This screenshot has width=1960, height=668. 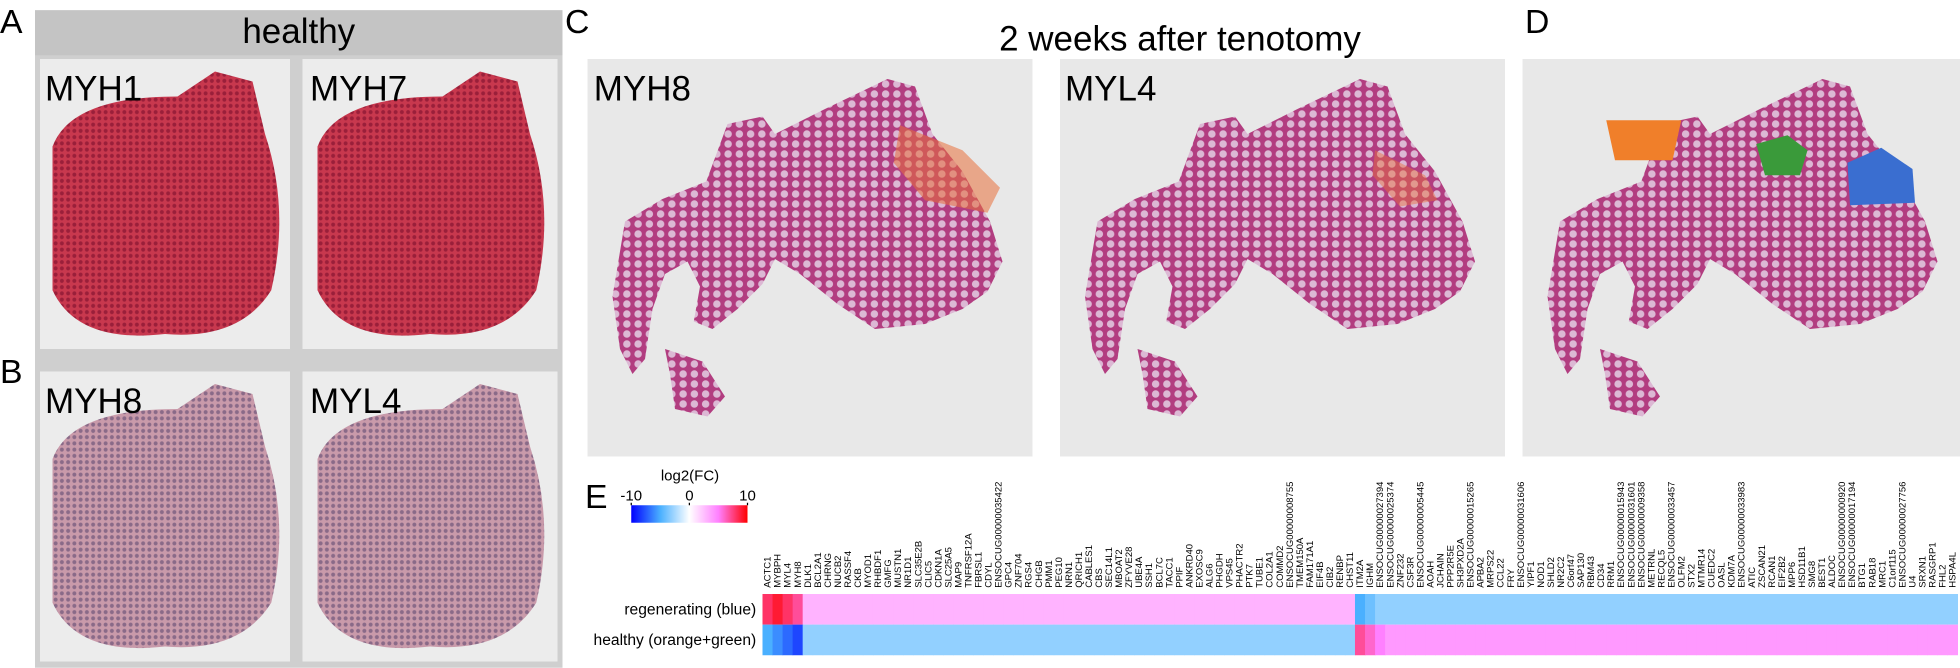 What do you see at coordinates (1762, 566) in the screenshot?
I see `gene-label: ZSCAN21` at bounding box center [1762, 566].